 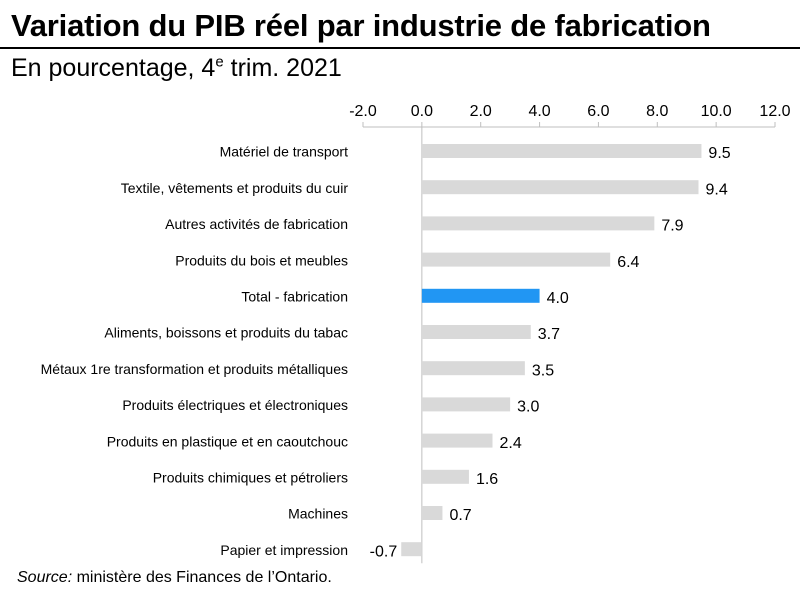 What do you see at coordinates (716, 189) in the screenshot?
I see `data-label: 9.4` at bounding box center [716, 189].